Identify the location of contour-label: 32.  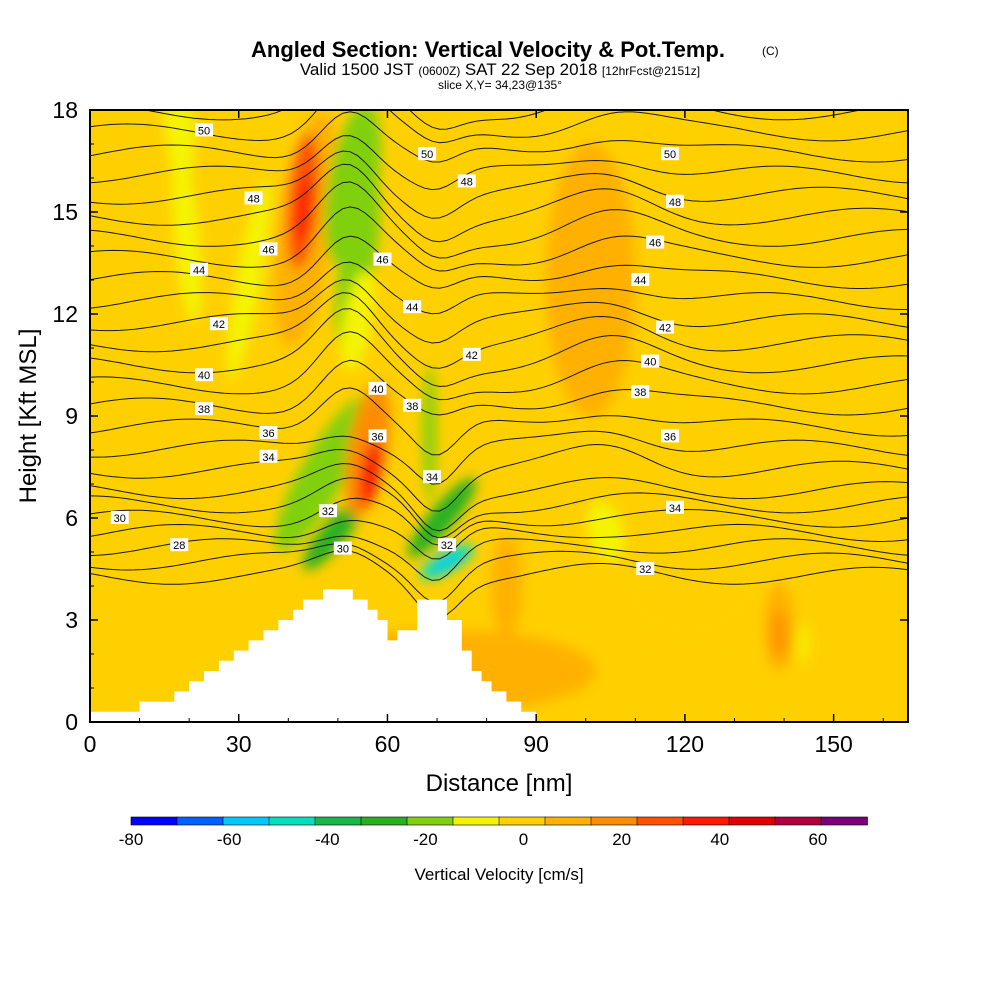
(645, 569).